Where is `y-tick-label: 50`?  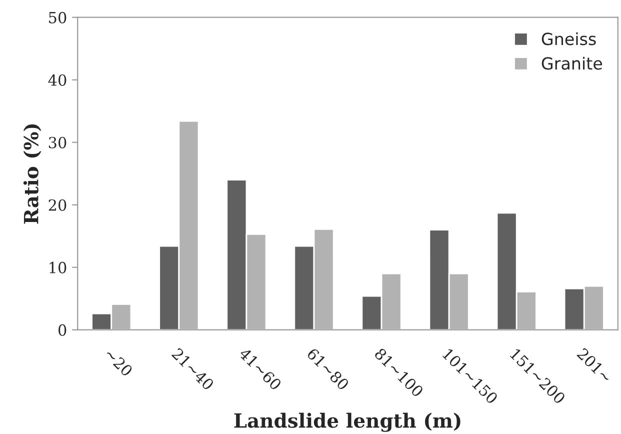 y-tick-label: 50 is located at coordinates (57, 18).